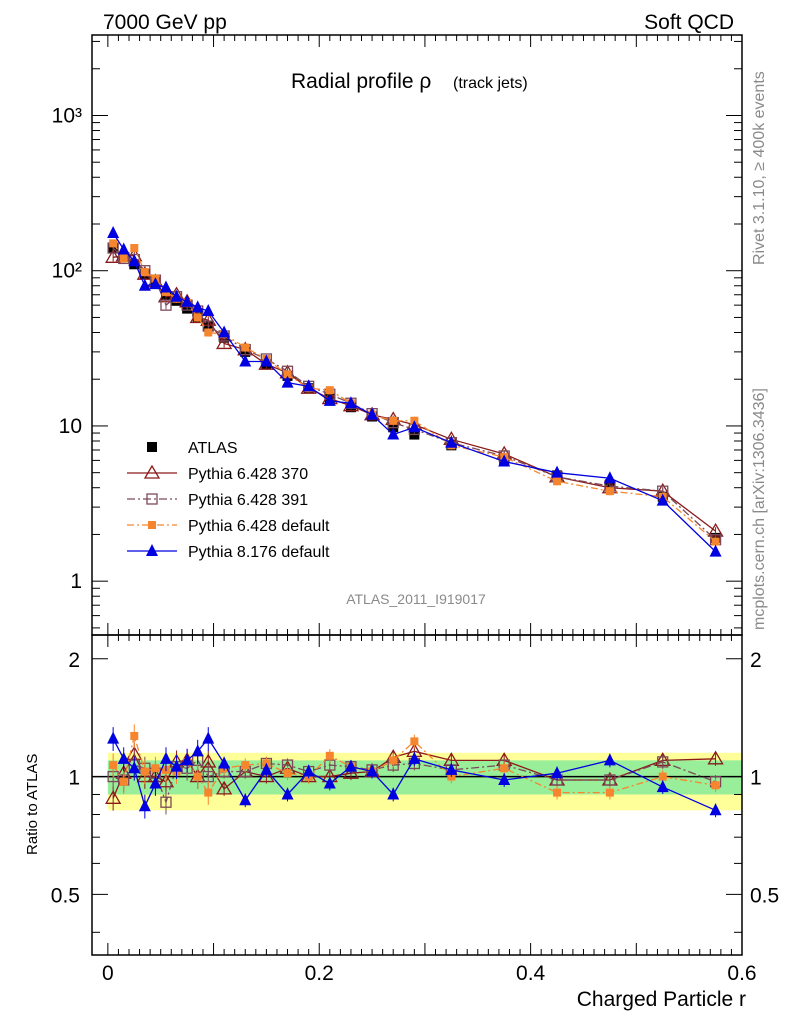  What do you see at coordinates (531, 973) in the screenshot?
I see `x-tick-label: 0.4` at bounding box center [531, 973].